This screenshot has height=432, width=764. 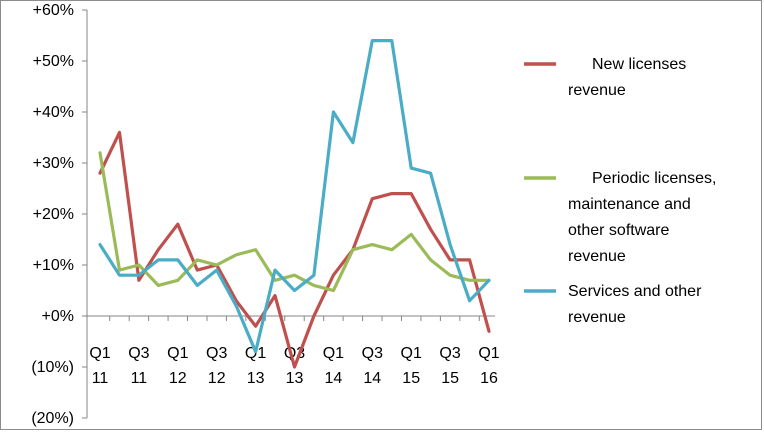 I want to click on y-tick-label: +10%, so click(x=53, y=265).